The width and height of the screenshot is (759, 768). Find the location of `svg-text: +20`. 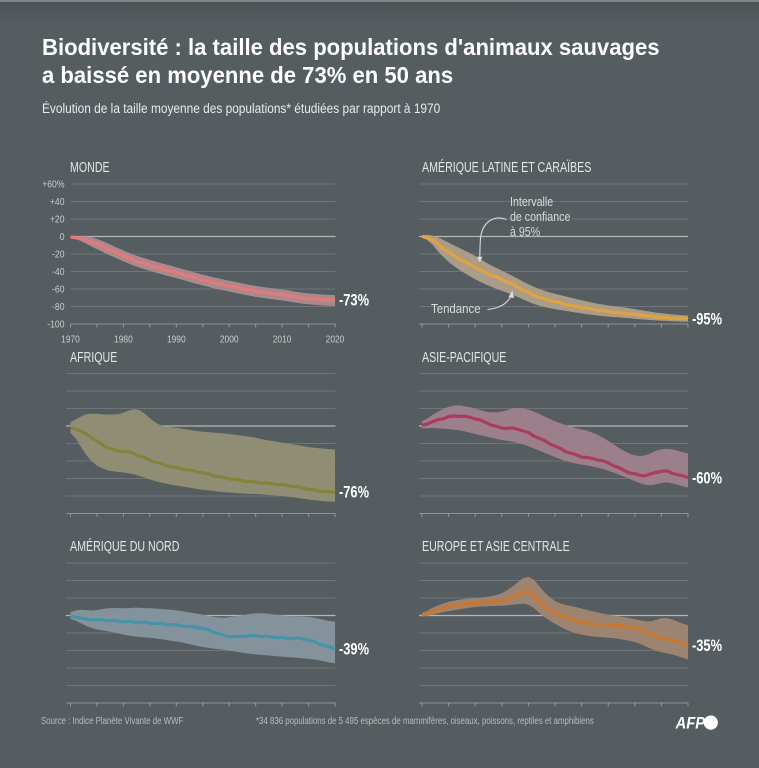

svg-text: +20 is located at coordinates (57, 220).